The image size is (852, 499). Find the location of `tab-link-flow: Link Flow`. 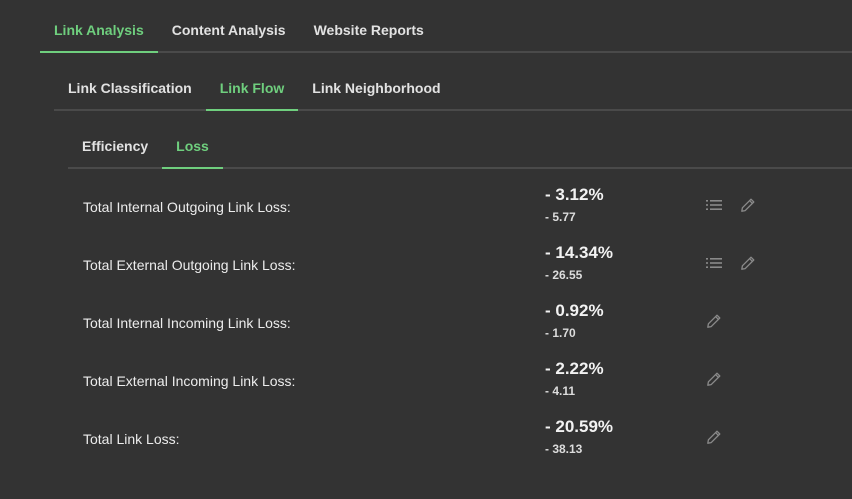

tab-link-flow: Link Flow is located at coordinates (252, 89).